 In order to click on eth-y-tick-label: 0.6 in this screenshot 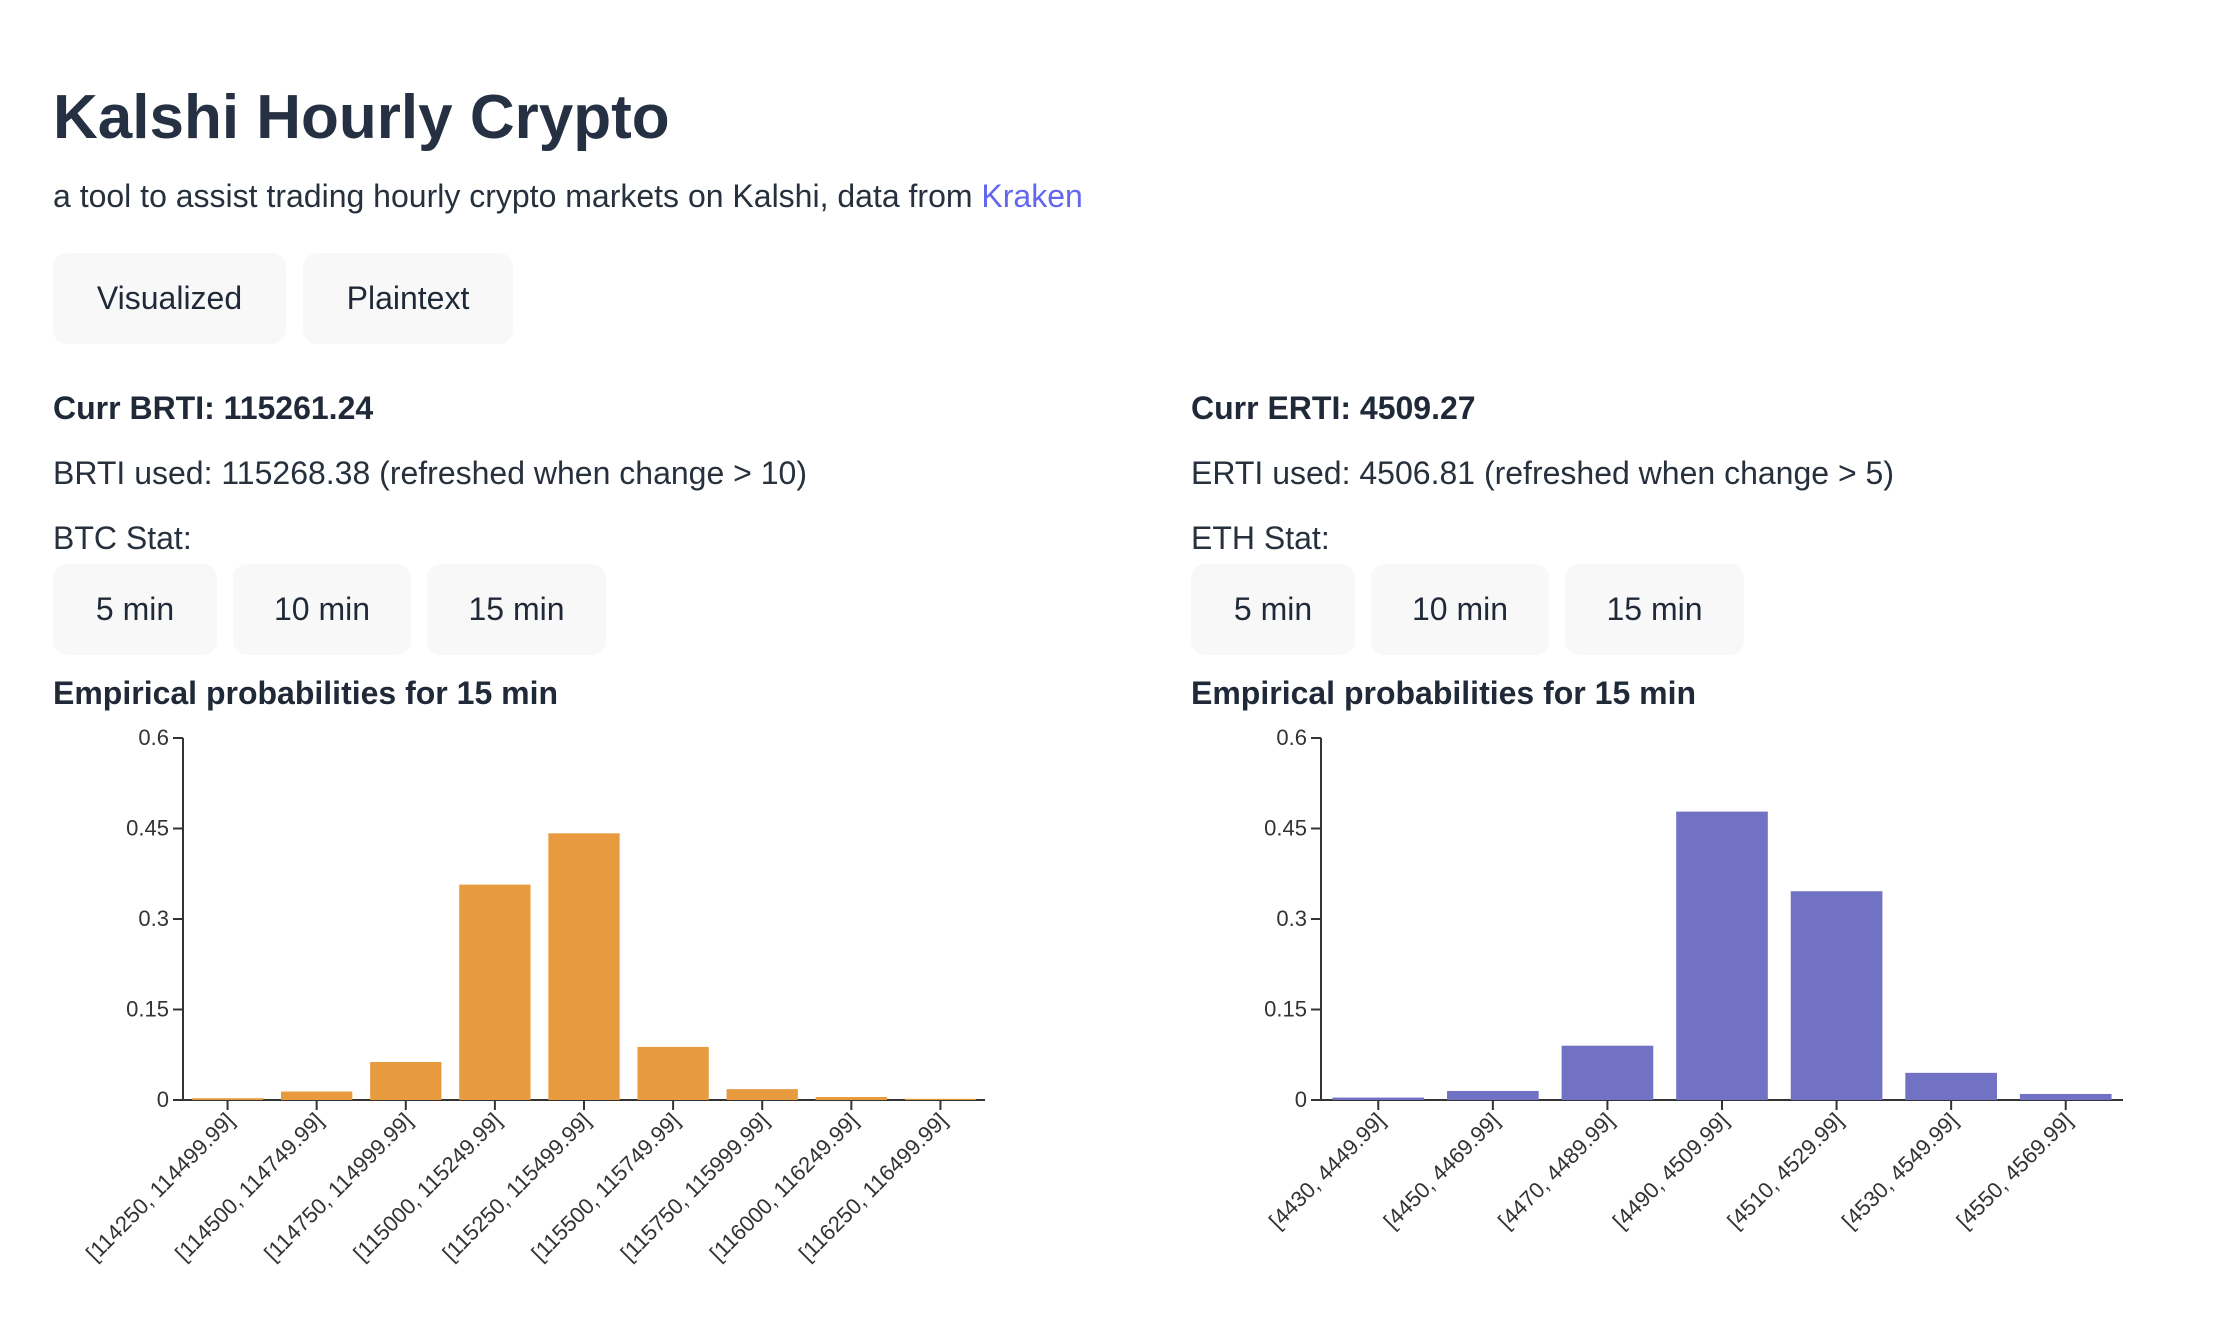, I will do `click(1291, 737)`.